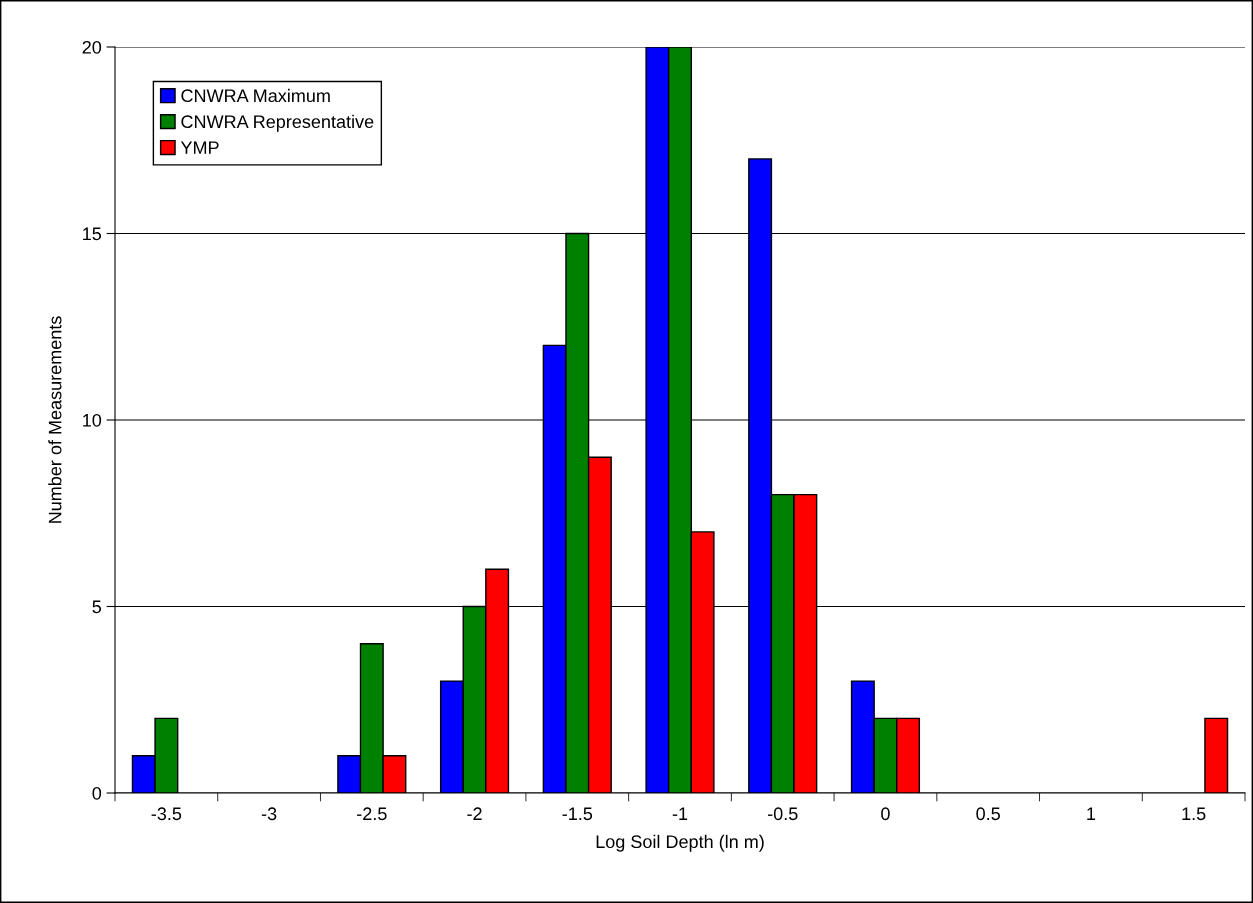 The image size is (1253, 903). What do you see at coordinates (577, 814) in the screenshot?
I see `x-tick-label: -1.5` at bounding box center [577, 814].